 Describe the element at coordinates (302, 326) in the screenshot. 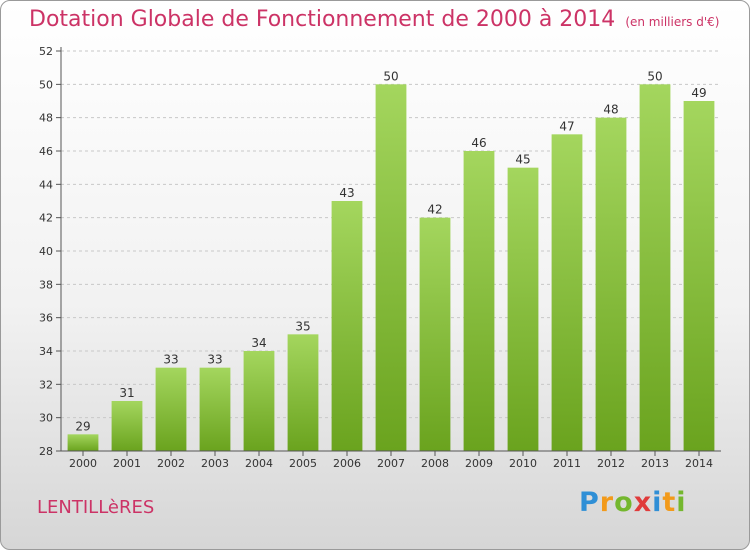

I see `bar-value-label: 35` at that location.